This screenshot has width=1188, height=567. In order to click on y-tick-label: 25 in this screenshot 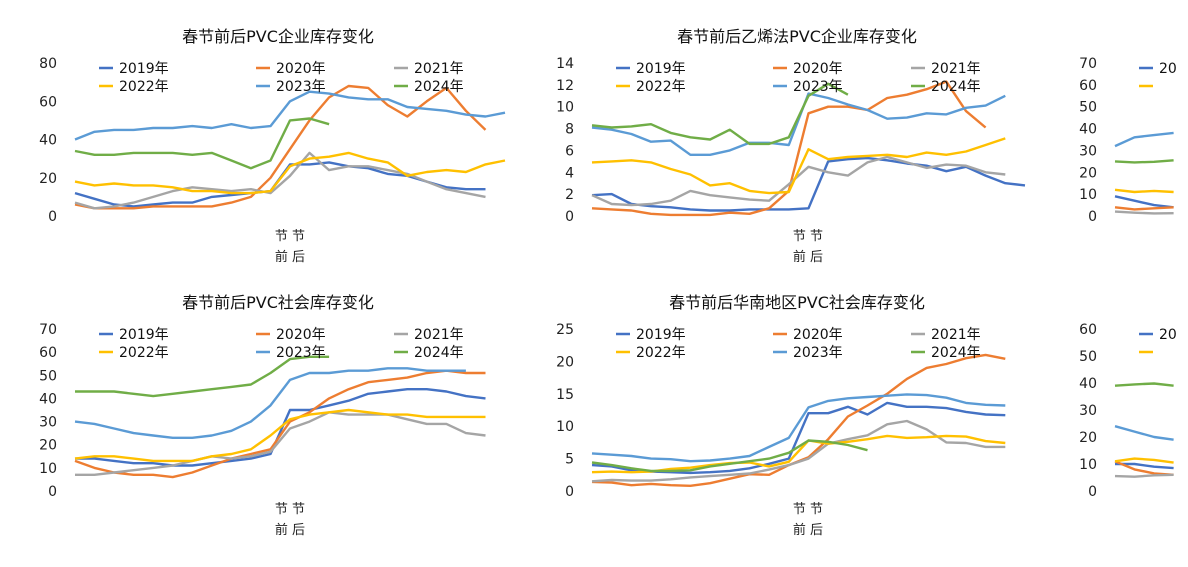, I will do `click(565, 330)`.